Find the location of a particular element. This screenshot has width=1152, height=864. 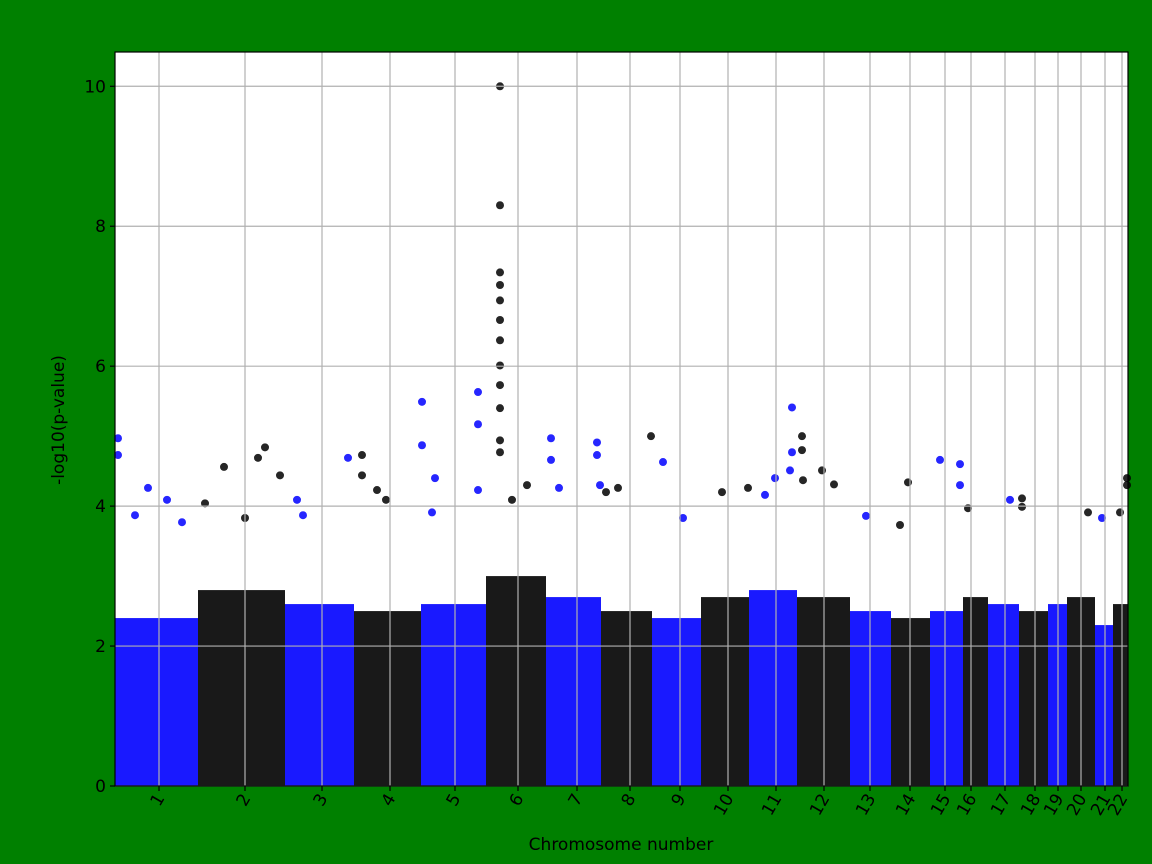

x-axis-label: Chromosome number is located at coordinates (621, 845).